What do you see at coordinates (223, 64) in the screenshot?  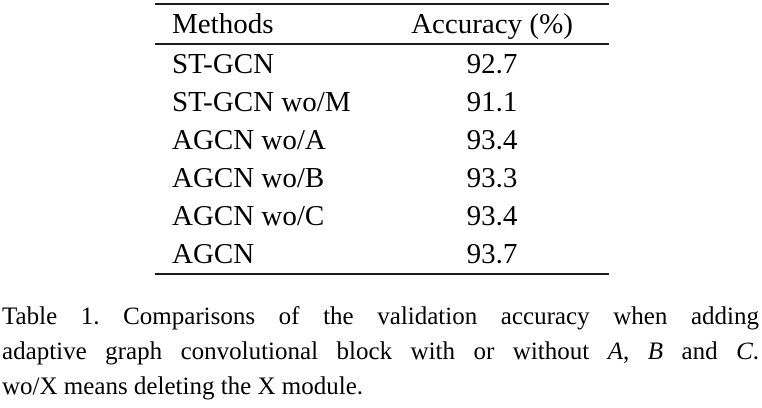 I see `method-cell: ST-GCN` at bounding box center [223, 64].